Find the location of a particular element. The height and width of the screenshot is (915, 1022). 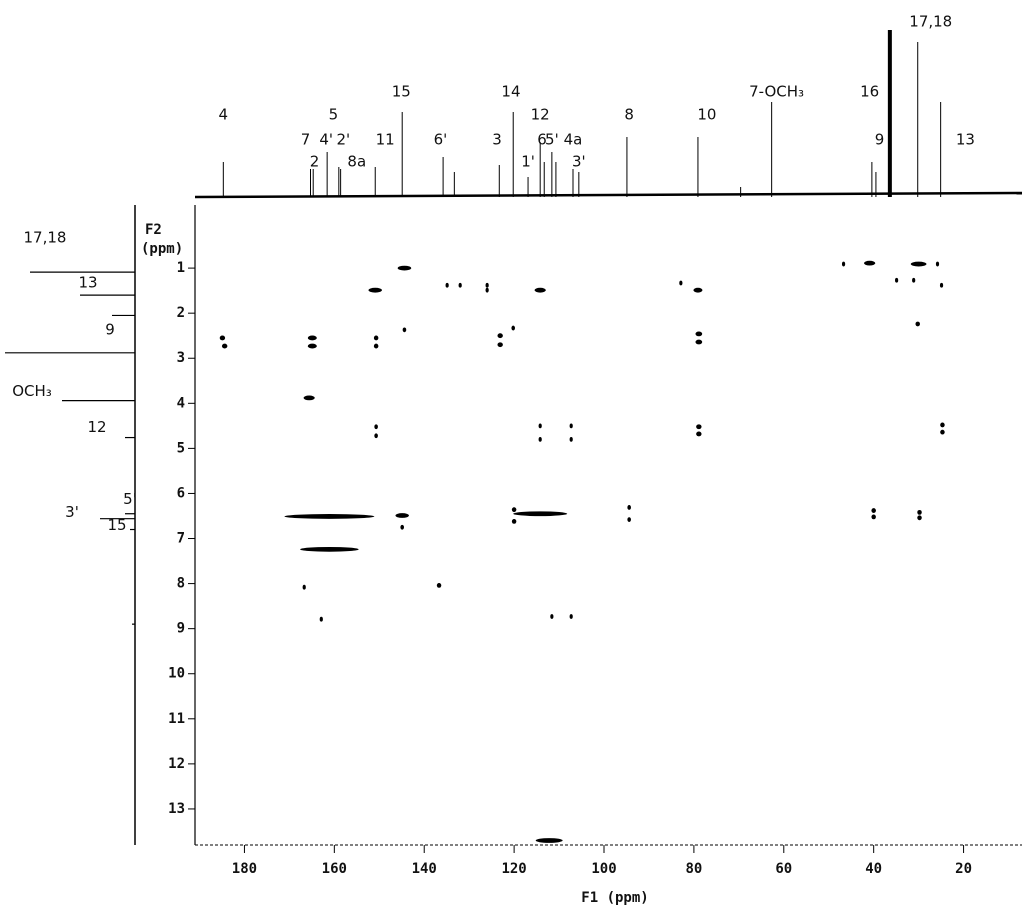

top-peak-label: 3' is located at coordinates (579, 162).